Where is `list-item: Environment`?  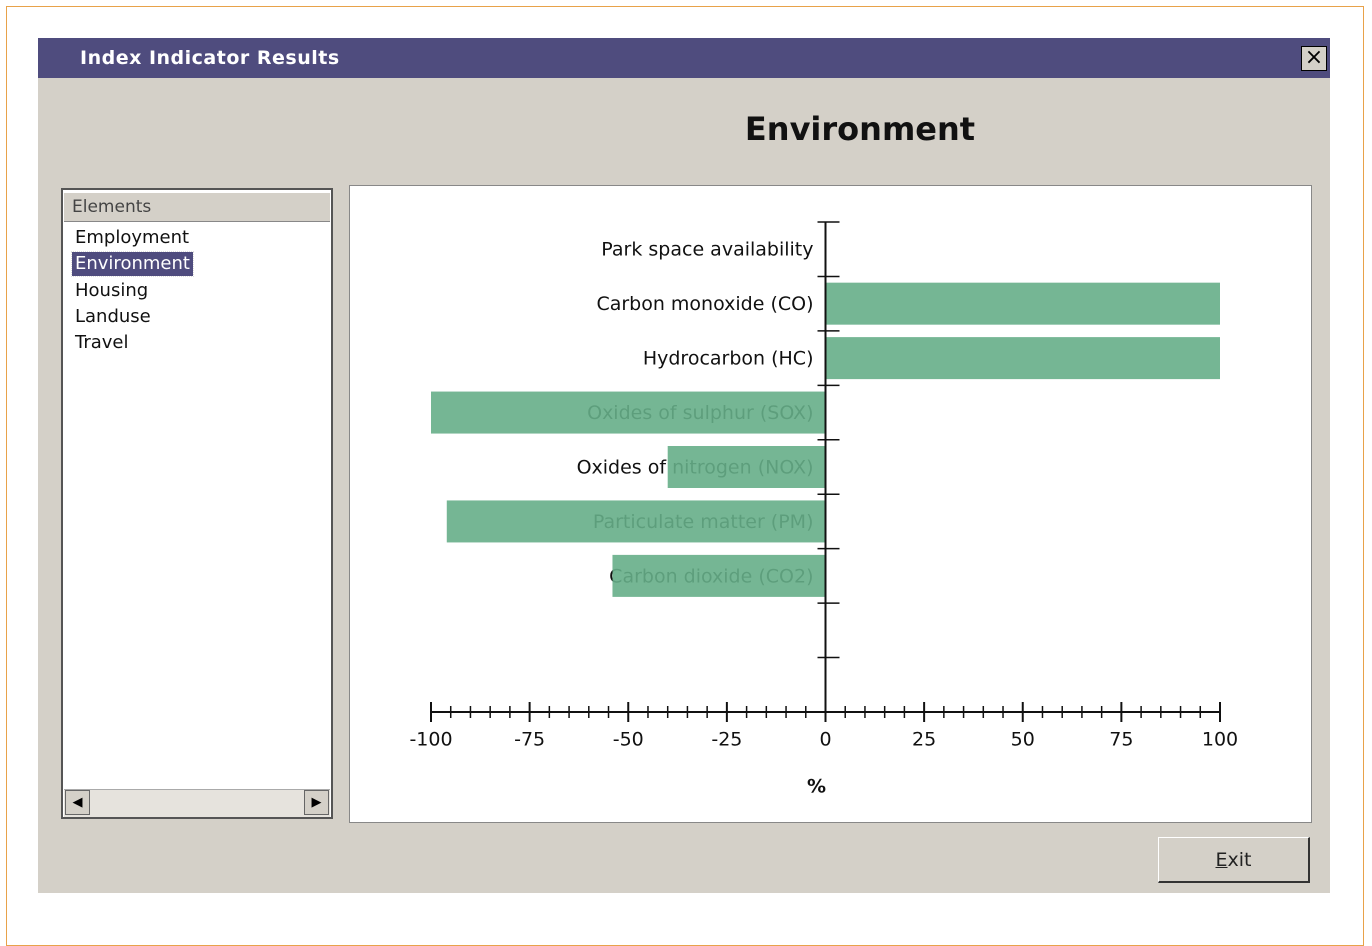 list-item: Environment is located at coordinates (132, 264).